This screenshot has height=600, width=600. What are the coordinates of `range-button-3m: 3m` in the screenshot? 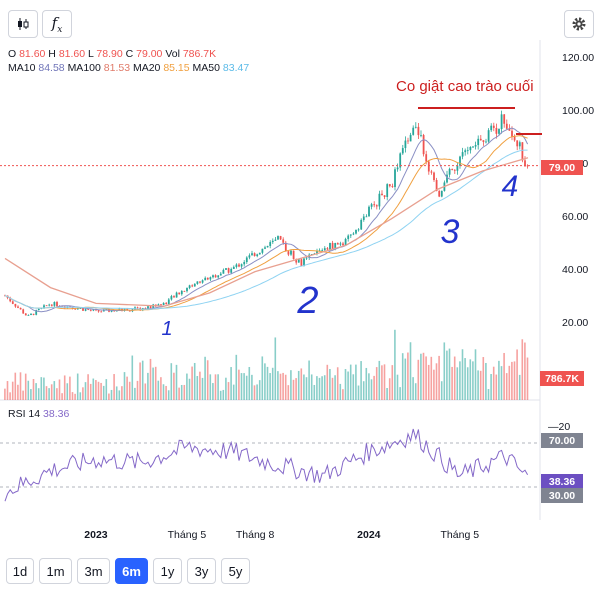 It's located at (93, 571).